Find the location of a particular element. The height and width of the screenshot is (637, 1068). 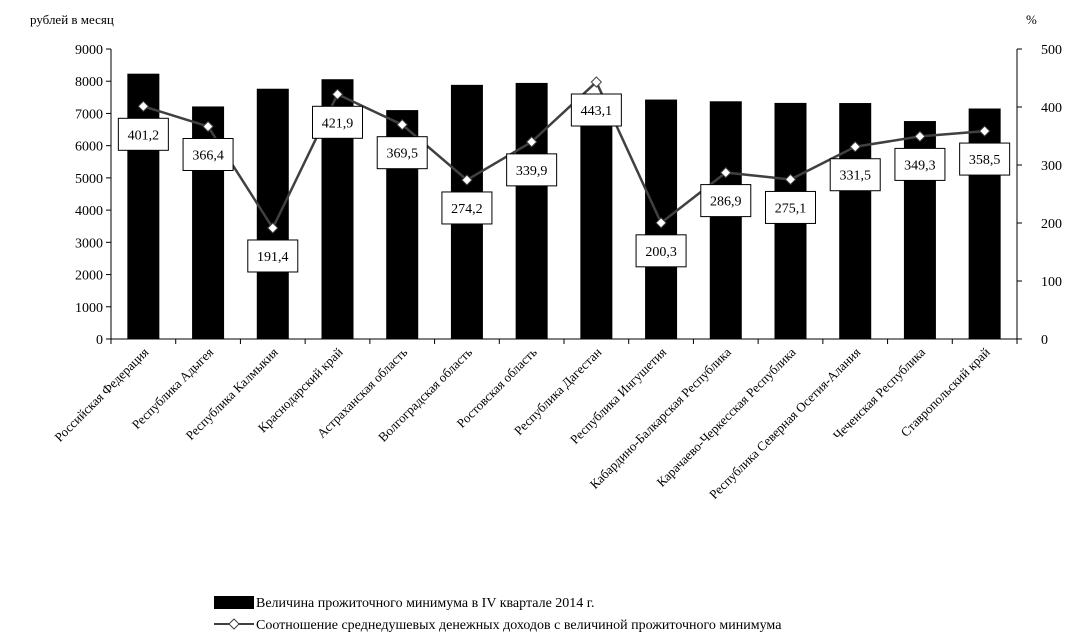

data-label: 331,5 is located at coordinates (855, 176).